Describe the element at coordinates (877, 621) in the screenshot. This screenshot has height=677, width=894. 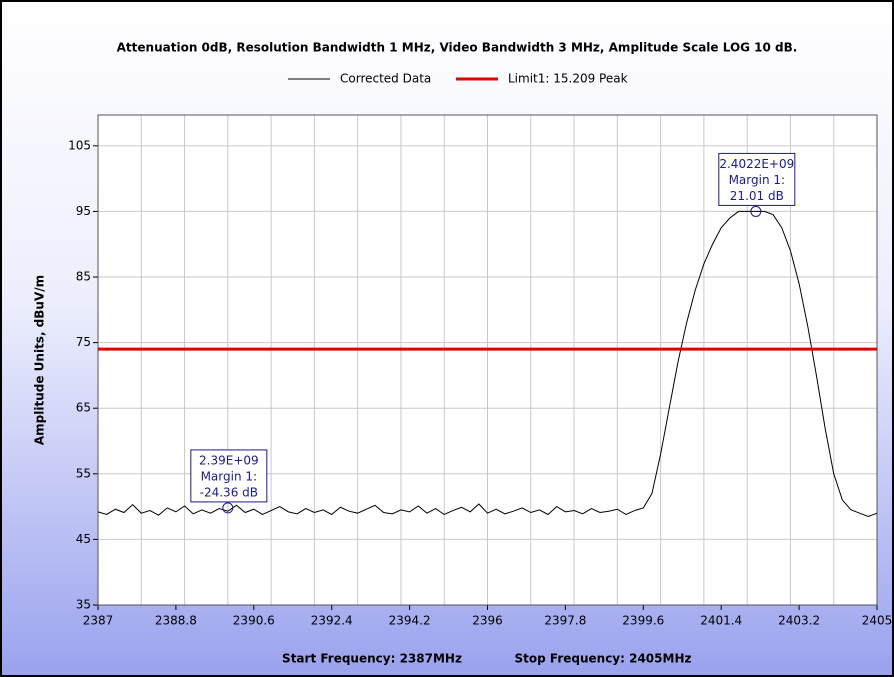
I see `x-tick-label: 2405` at that location.